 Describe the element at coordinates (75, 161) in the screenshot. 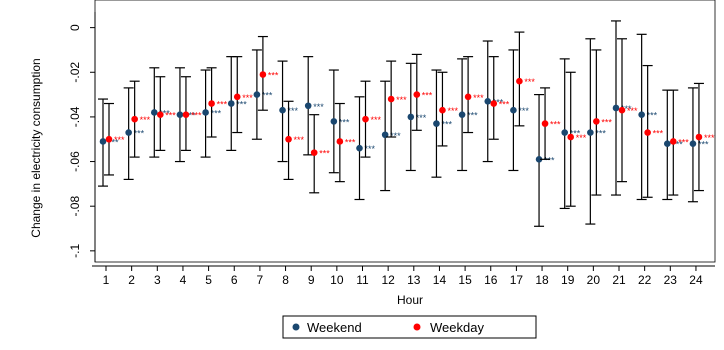

I see `y-tick-label: -.06` at that location.